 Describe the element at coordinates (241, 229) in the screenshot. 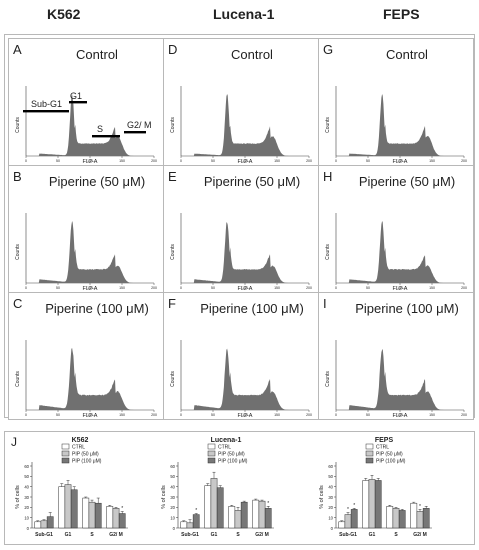

I see `histogram-panel-e: E Piperine (50 μM) Counts FL2-A 0 50 100 150 200` at that location.